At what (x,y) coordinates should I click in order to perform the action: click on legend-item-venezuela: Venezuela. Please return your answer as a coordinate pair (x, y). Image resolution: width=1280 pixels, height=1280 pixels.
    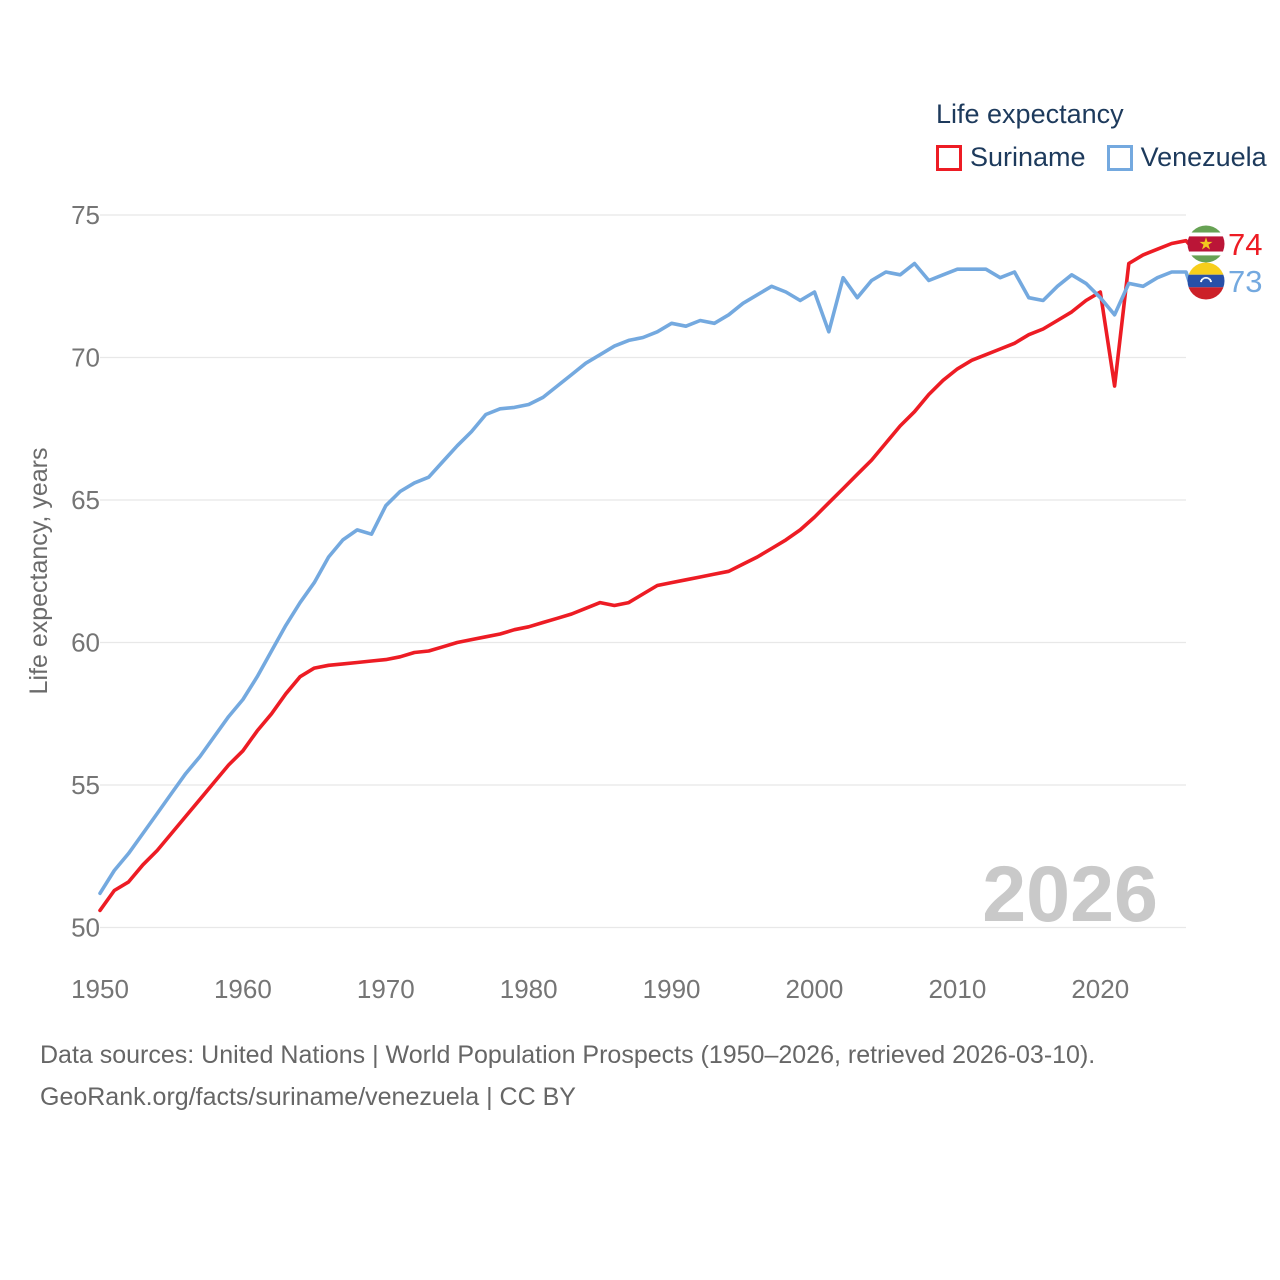
    Looking at the image, I should click on (1186, 157).